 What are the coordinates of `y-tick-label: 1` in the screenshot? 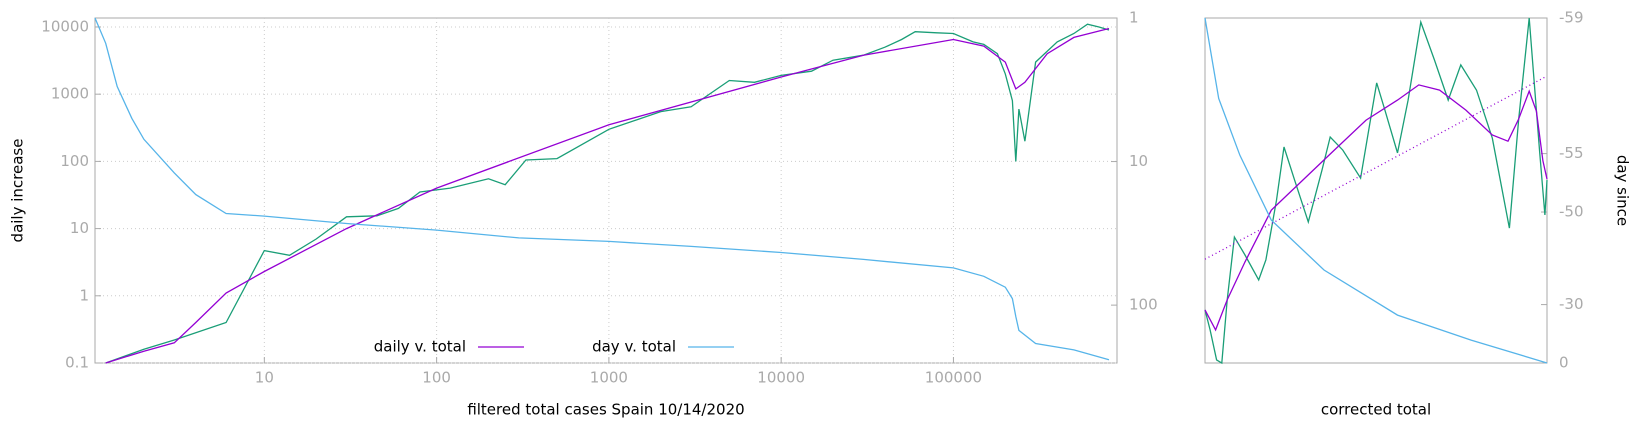 It's located at (84, 295).